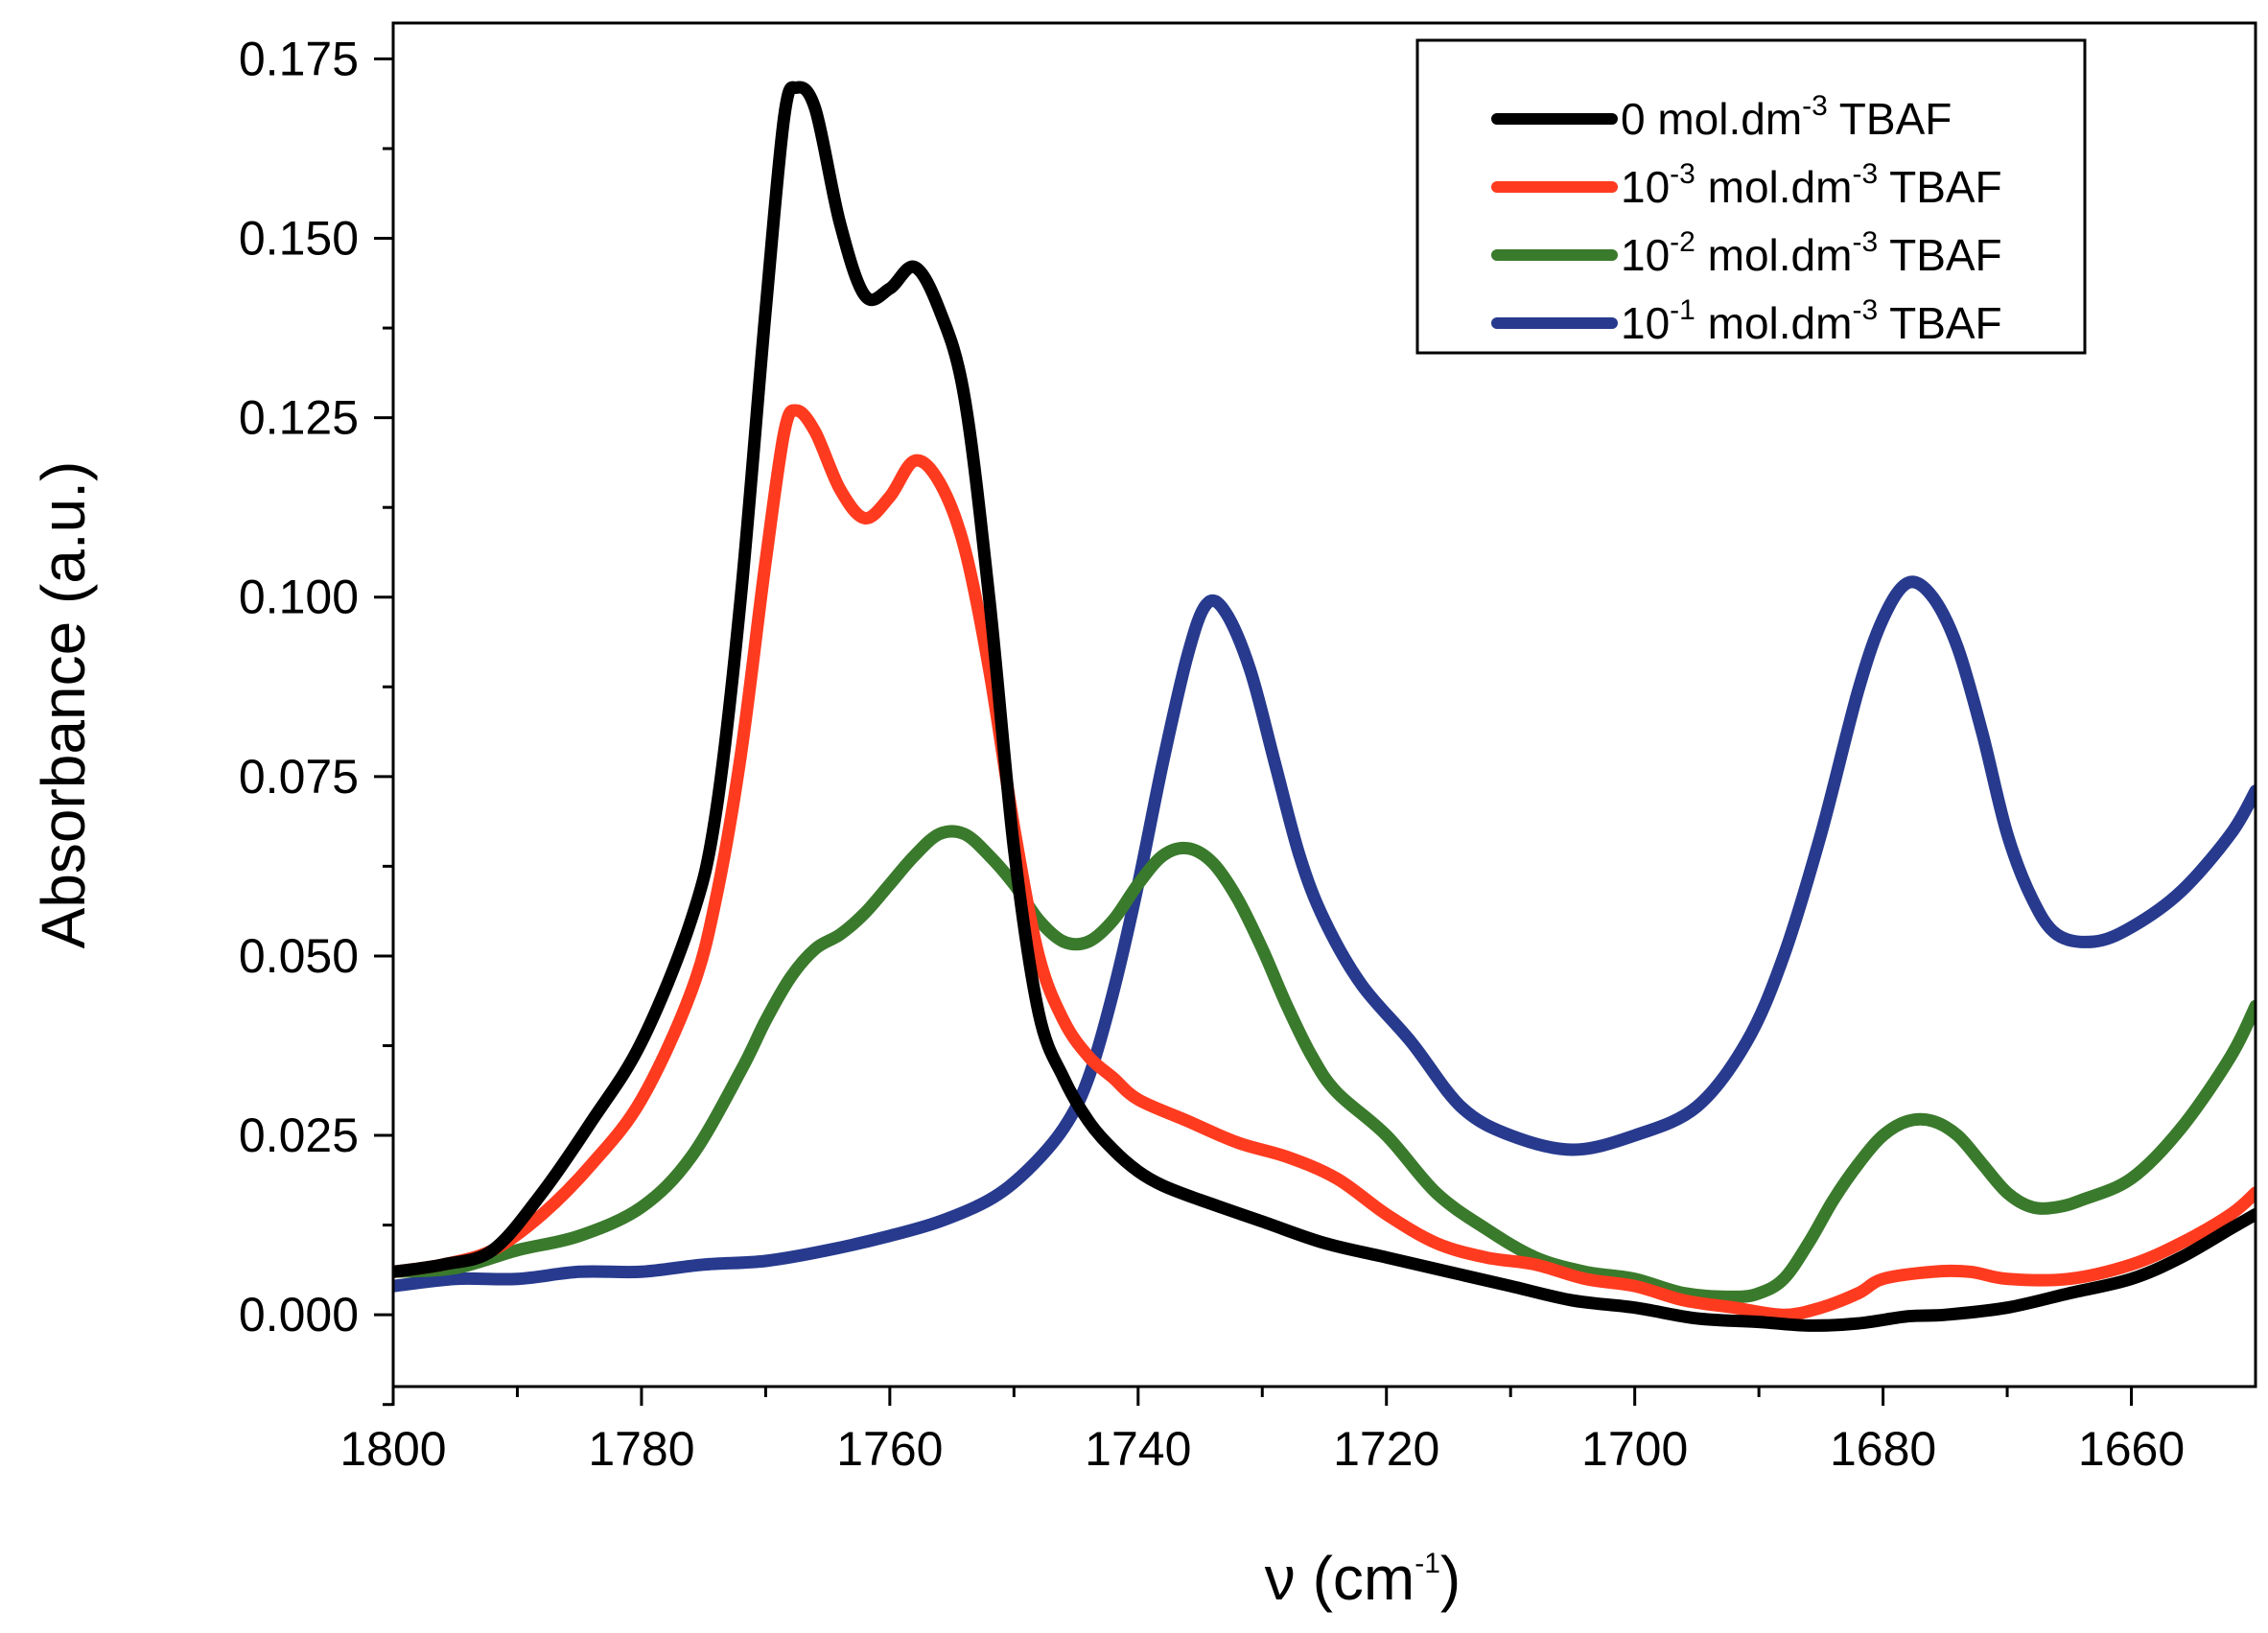  What do you see at coordinates (1787, 117) in the screenshot?
I see `legend-label-0: 0 mol.dm-3 TBAF` at bounding box center [1787, 117].